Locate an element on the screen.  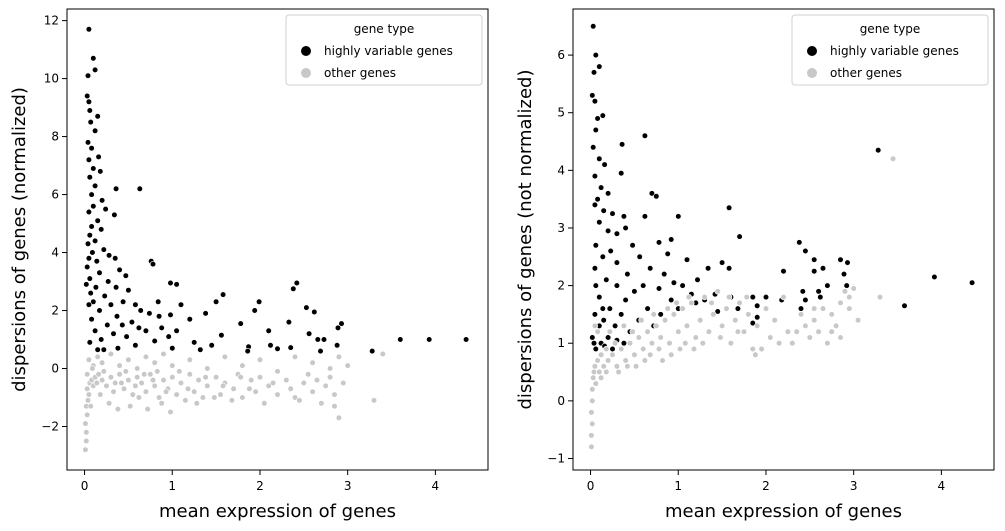
legend-label-highly-variable: highly variable genes is located at coordinates (894, 51).